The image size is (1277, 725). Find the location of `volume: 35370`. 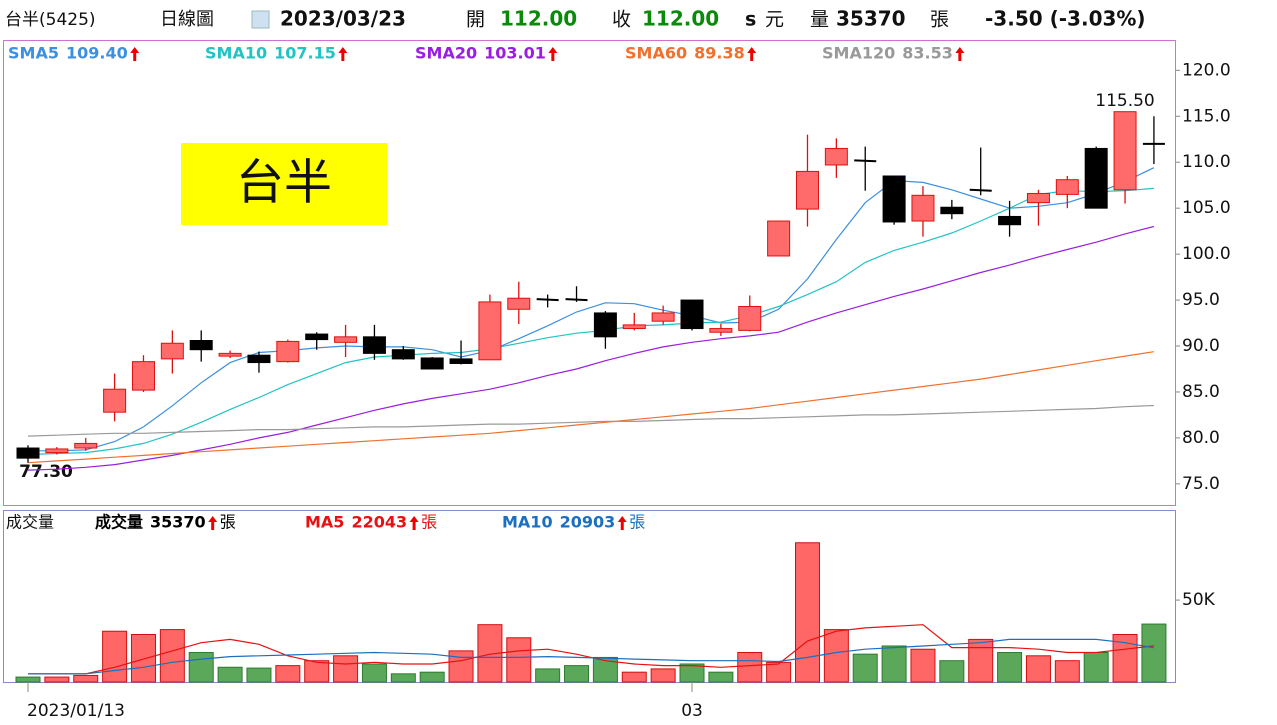

volume: 35370 is located at coordinates (871, 19).